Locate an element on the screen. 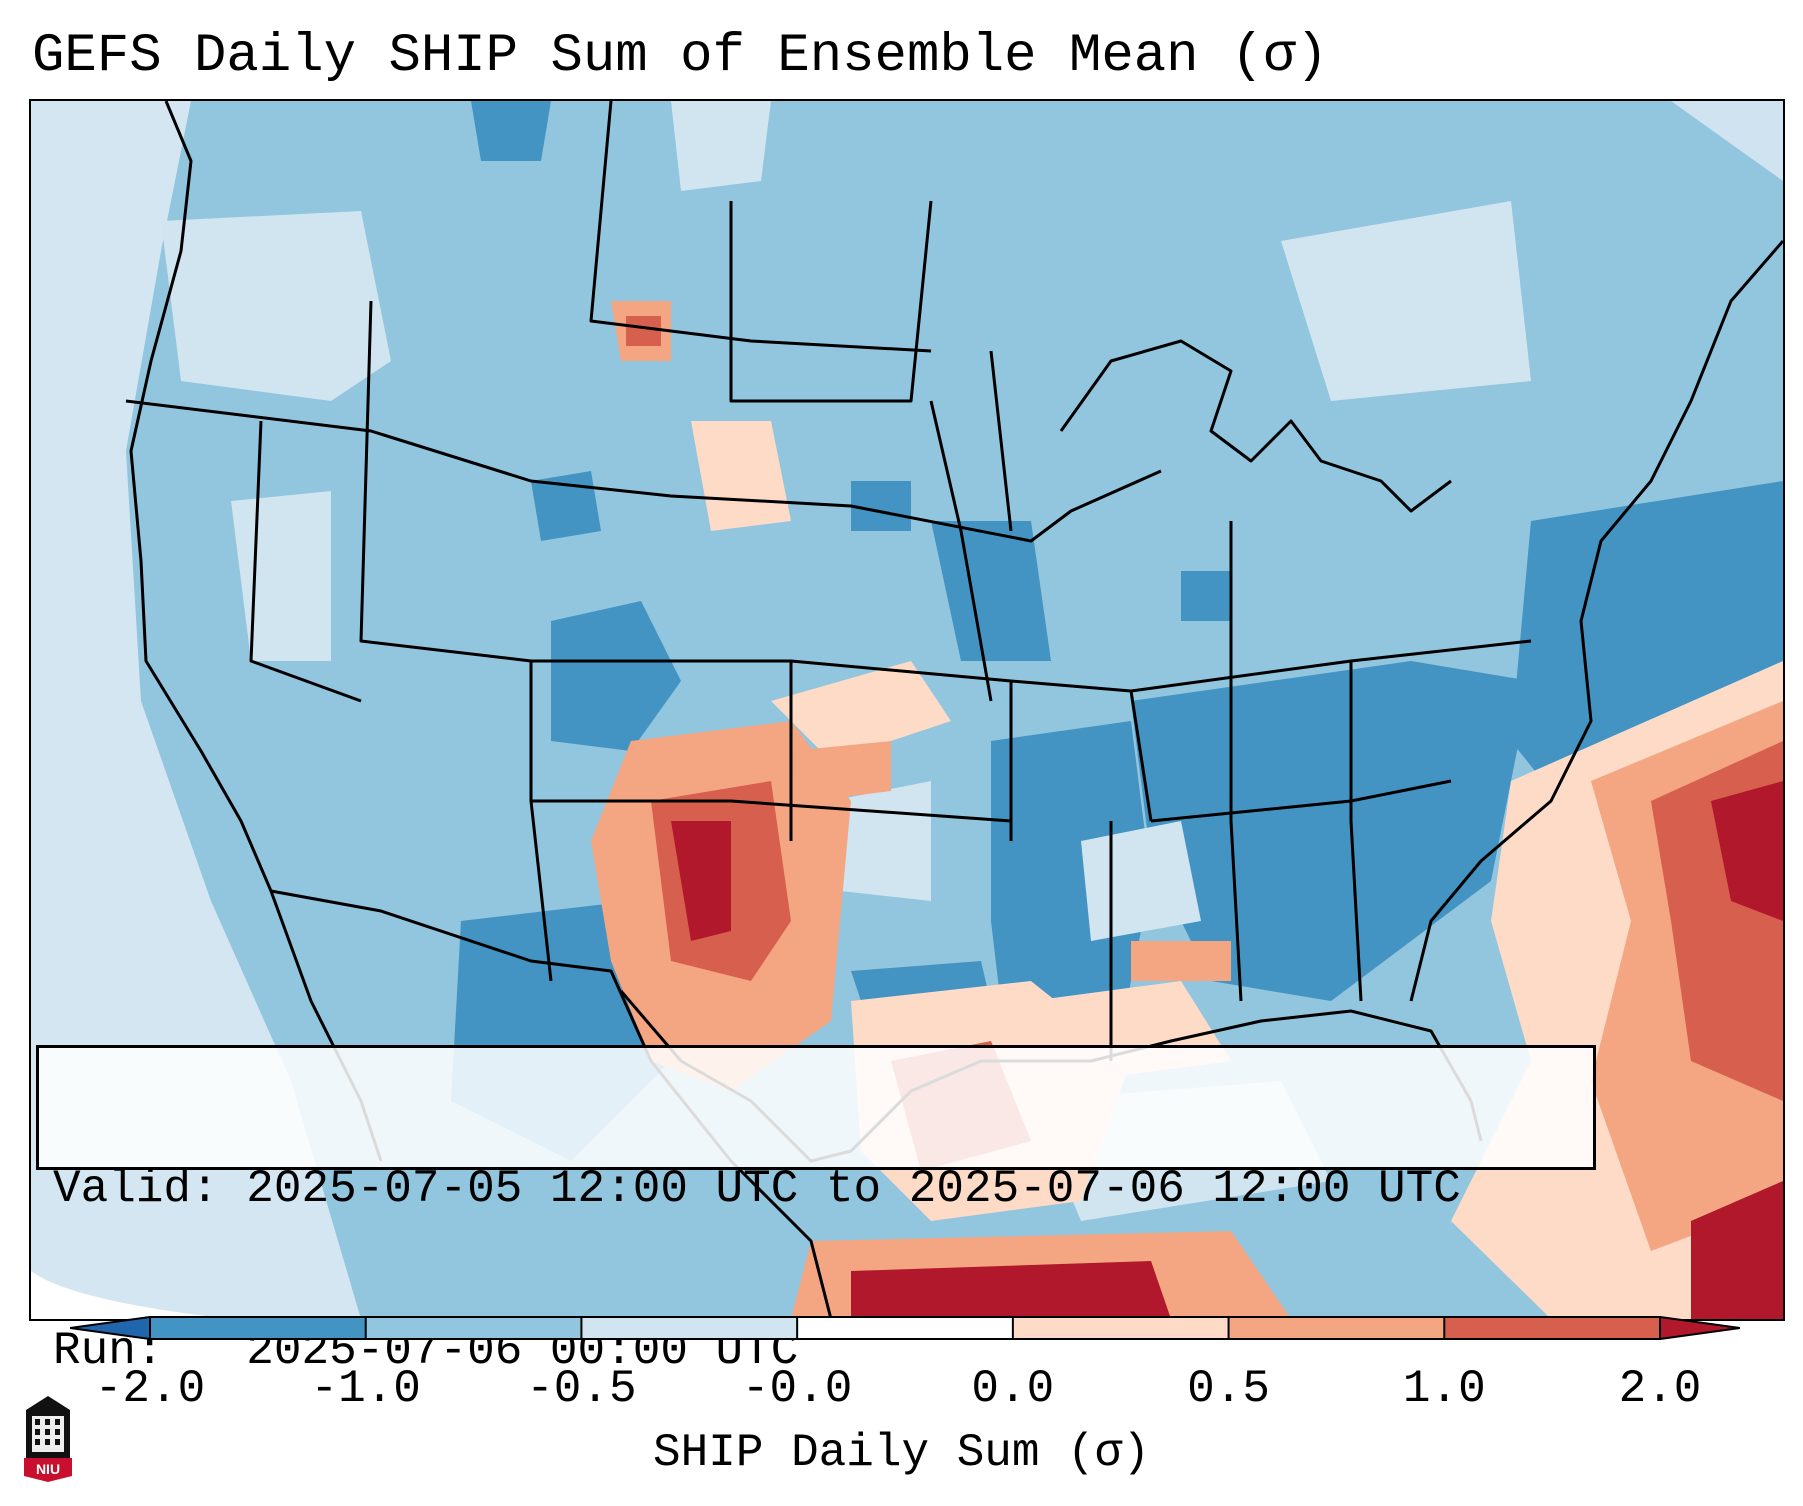  colorbar-tick-label: -0.0 is located at coordinates (797, 1389).